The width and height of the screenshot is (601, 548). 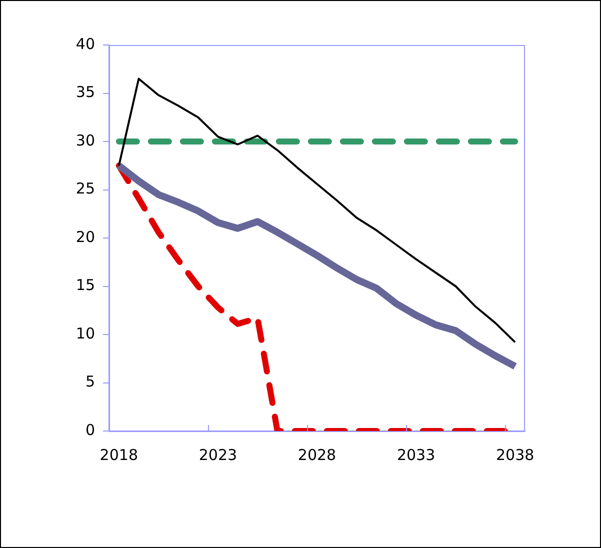 I want to click on x-tick-label: 2028, so click(x=317, y=455).